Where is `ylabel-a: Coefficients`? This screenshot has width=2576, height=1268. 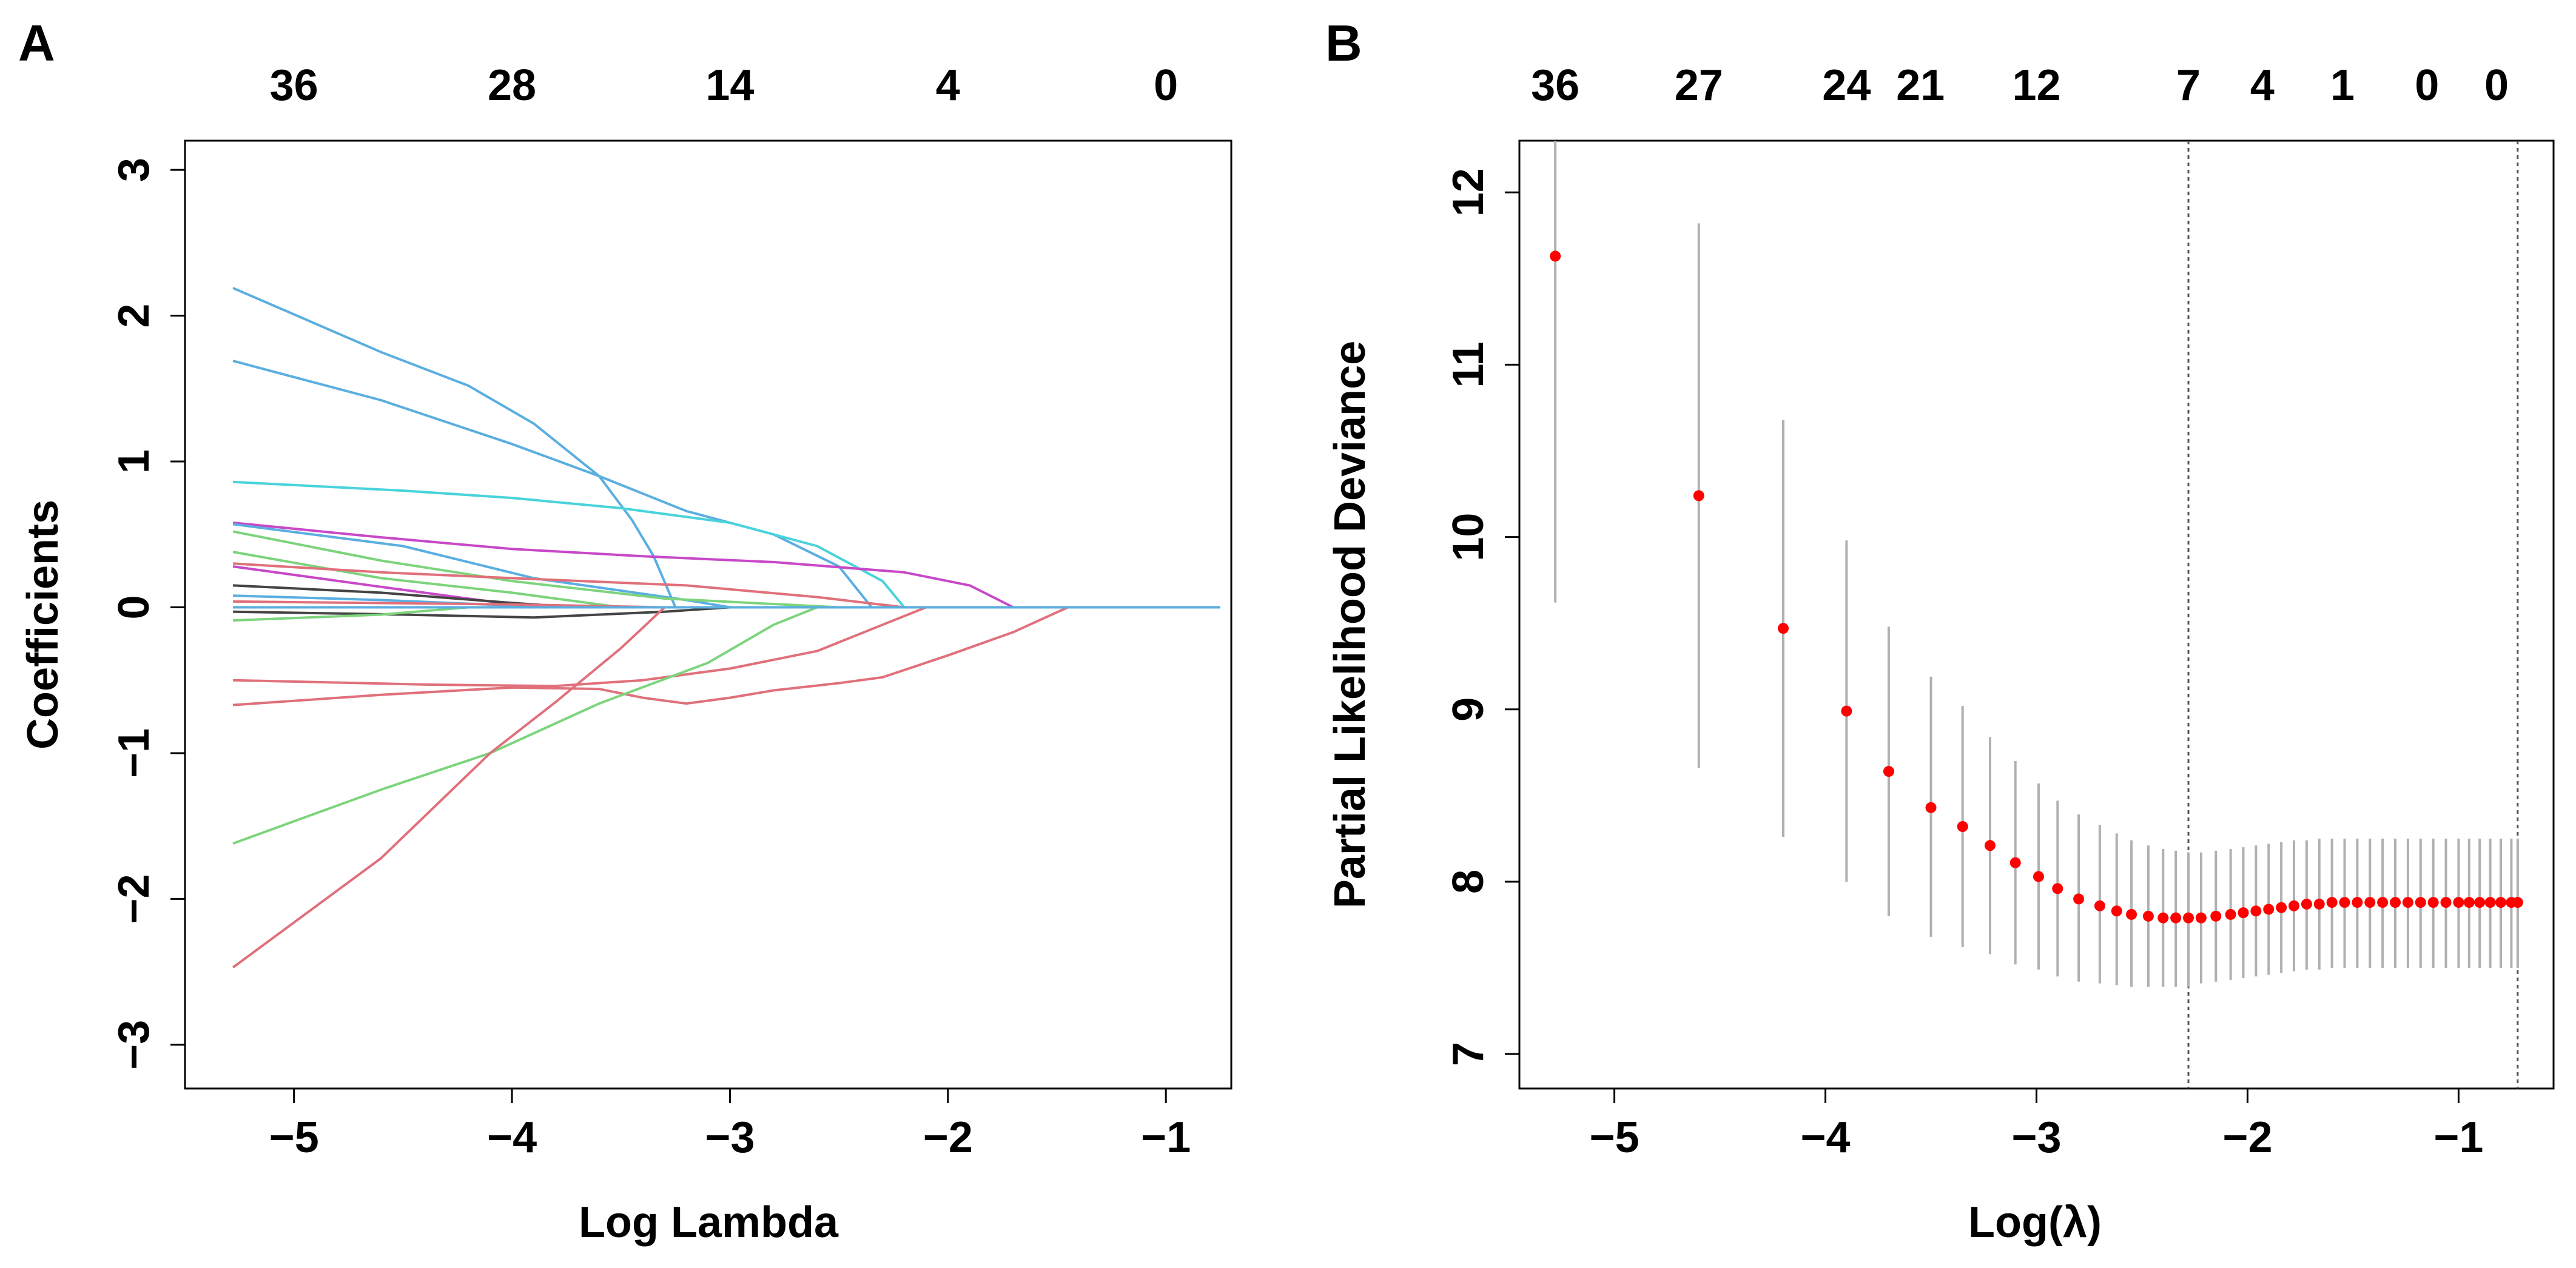
ylabel-a: Coefficients is located at coordinates (43, 625).